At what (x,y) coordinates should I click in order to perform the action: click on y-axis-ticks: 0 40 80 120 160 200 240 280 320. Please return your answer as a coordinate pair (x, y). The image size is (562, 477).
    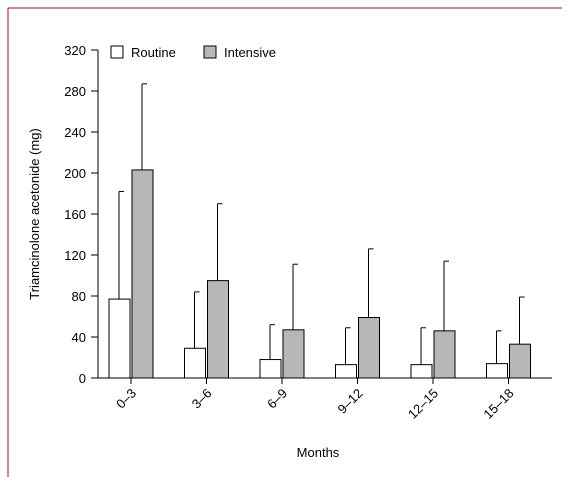
    Looking at the image, I should click on (81, 214).